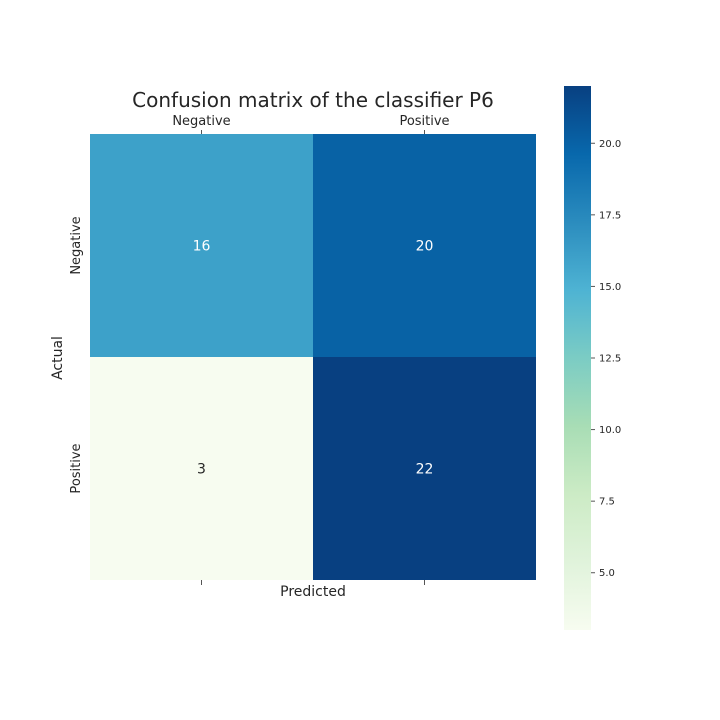  I want to click on x-tick-label-positive: Positive, so click(424, 121).